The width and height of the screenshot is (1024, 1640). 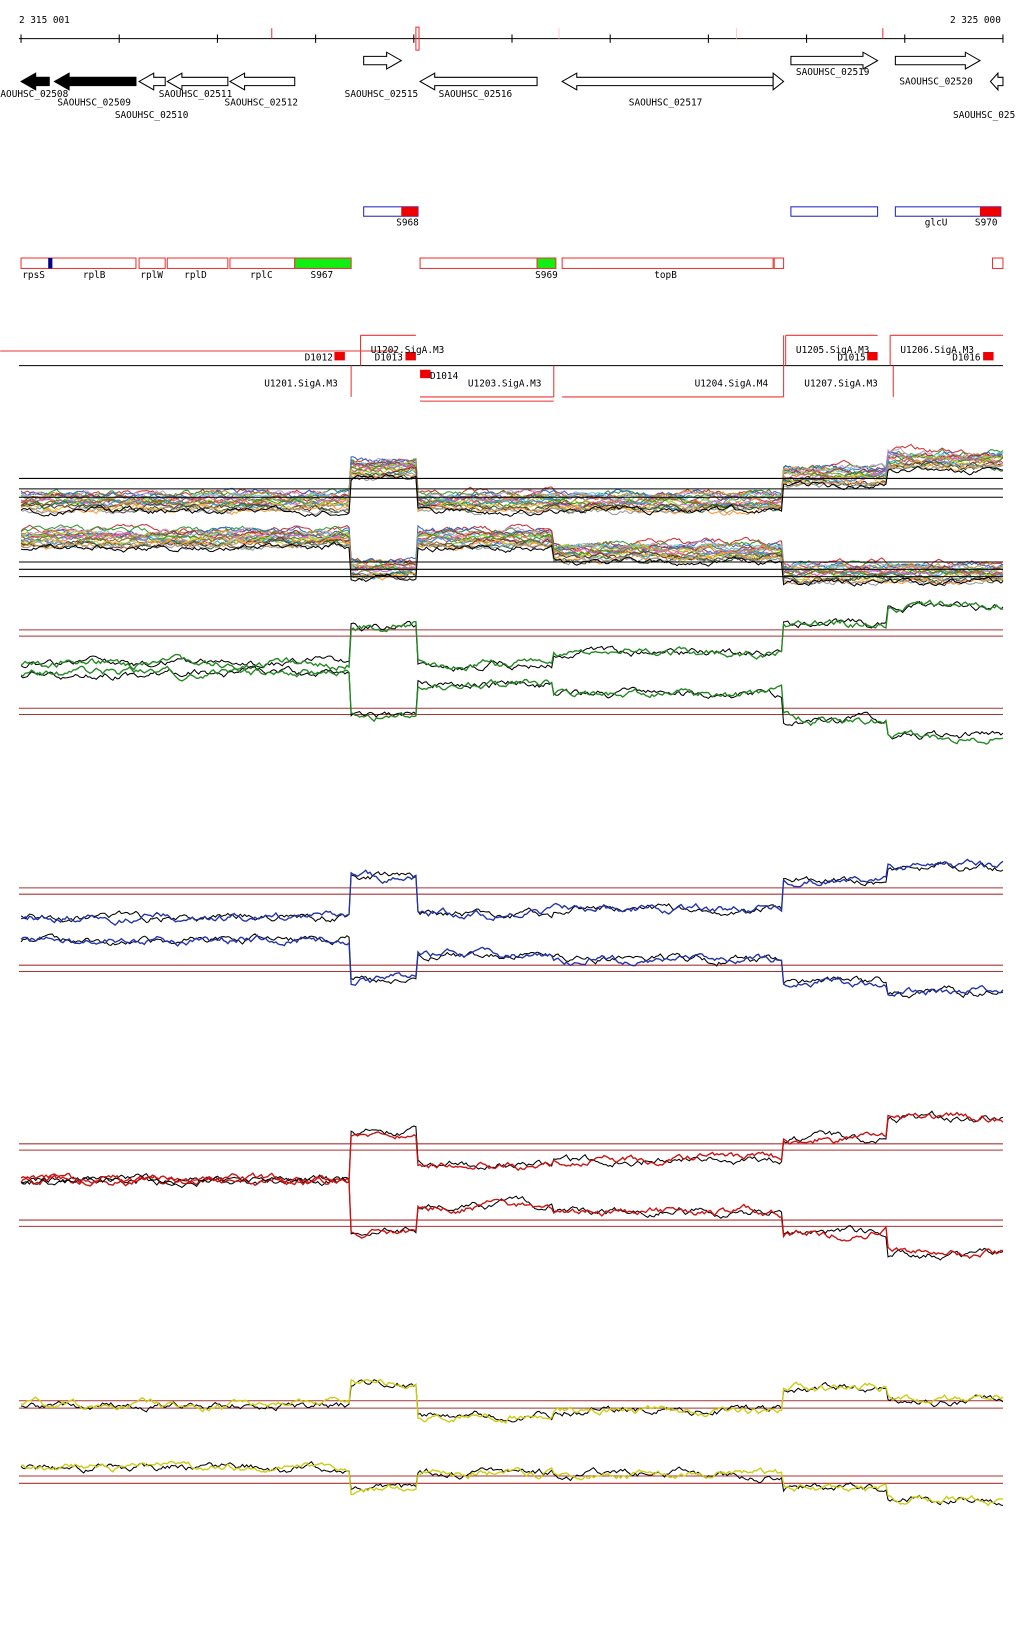 I want to click on site-label: U1204.SigA.M4, so click(x=732, y=383).